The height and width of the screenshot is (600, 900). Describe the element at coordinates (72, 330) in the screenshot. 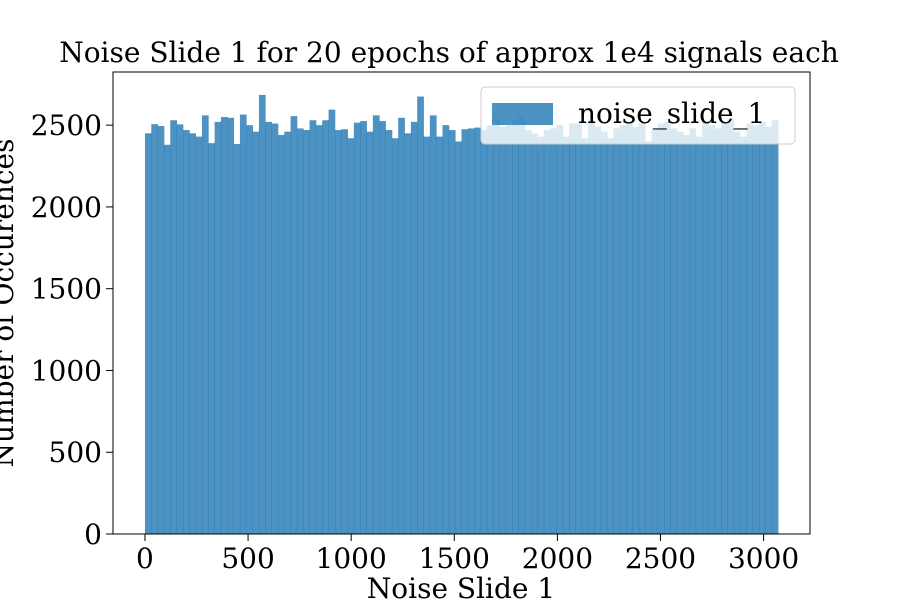

I see `y-axis-ticks: 0 500 1000 1500 2000 2500` at that location.